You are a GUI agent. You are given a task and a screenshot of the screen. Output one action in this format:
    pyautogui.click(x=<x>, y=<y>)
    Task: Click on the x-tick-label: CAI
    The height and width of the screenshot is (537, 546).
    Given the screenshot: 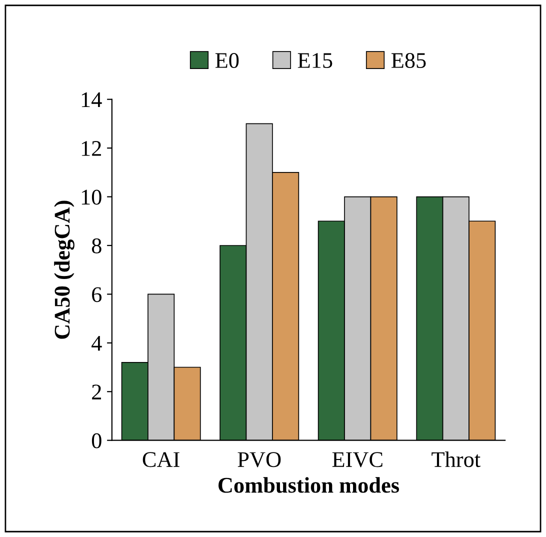 What is the action you would take?
    pyautogui.click(x=161, y=460)
    